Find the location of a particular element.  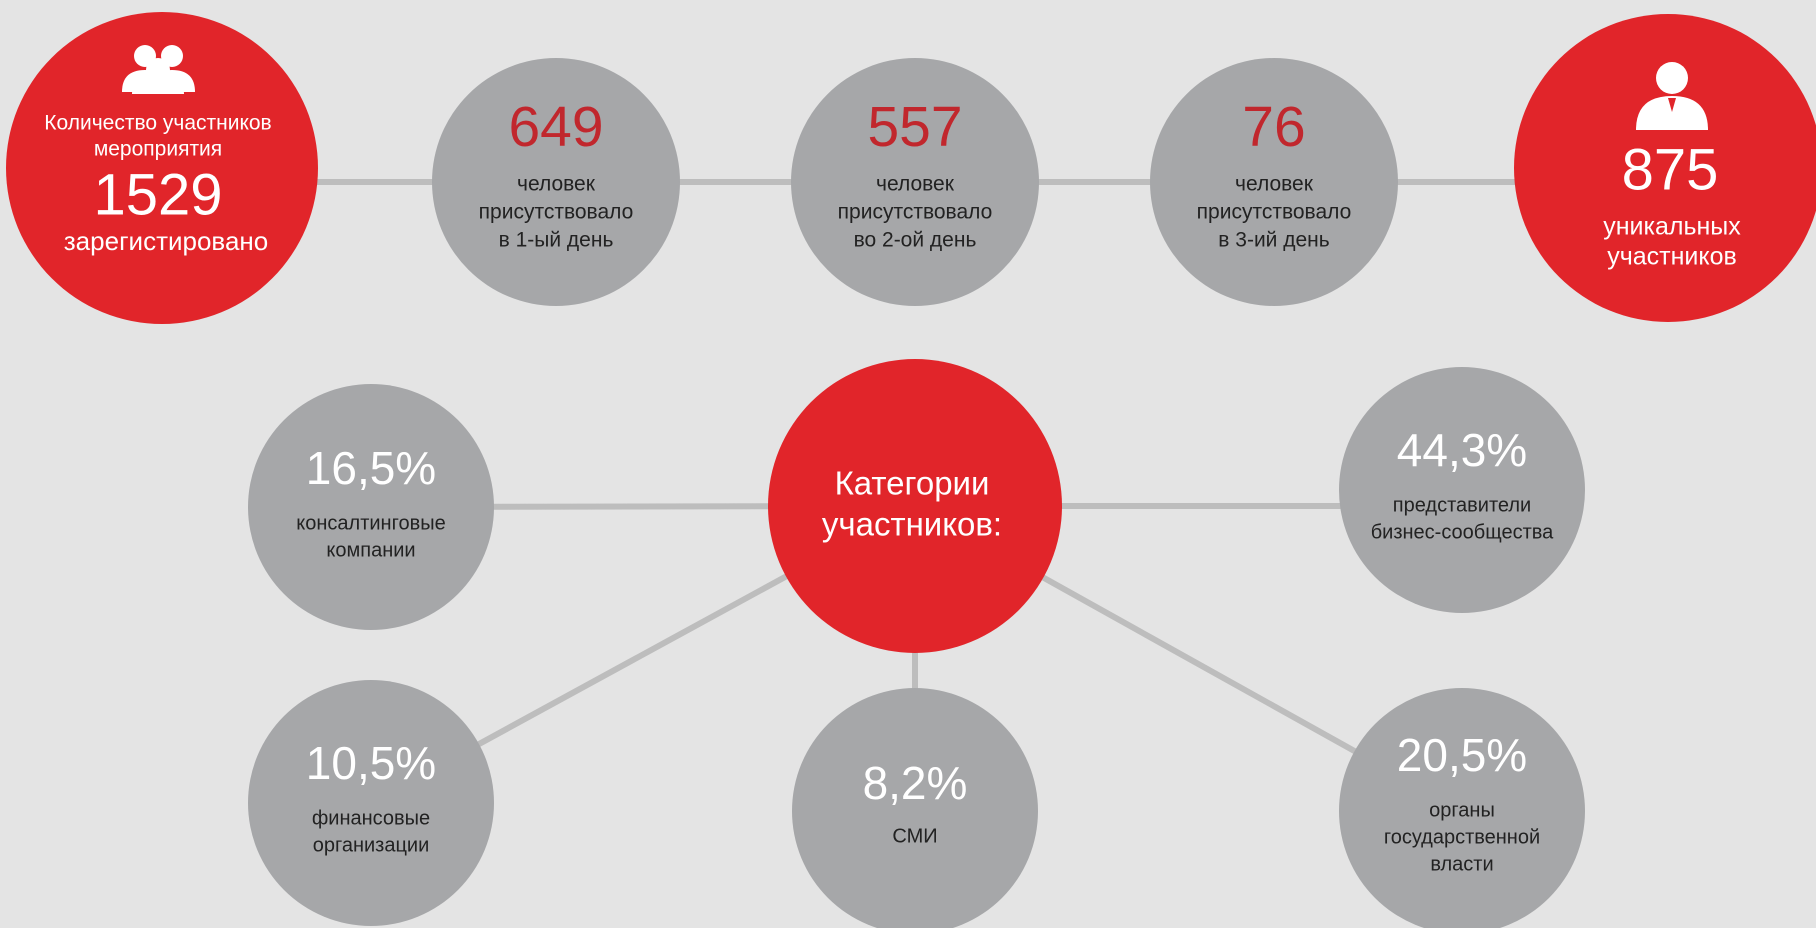

day-caption: во 2-ой день is located at coordinates (915, 240).